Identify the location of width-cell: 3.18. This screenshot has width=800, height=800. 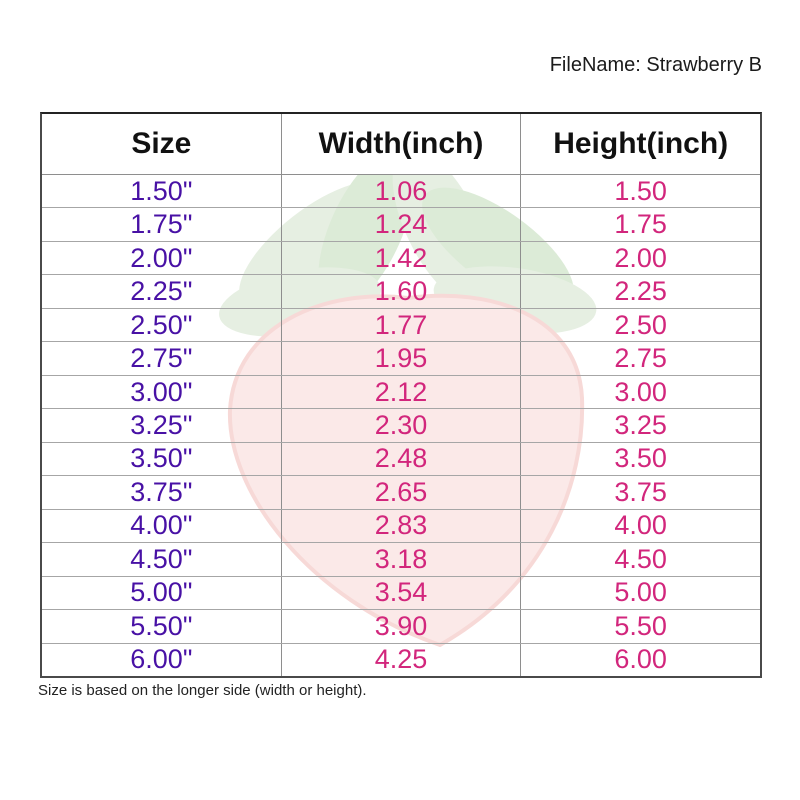
(400, 559).